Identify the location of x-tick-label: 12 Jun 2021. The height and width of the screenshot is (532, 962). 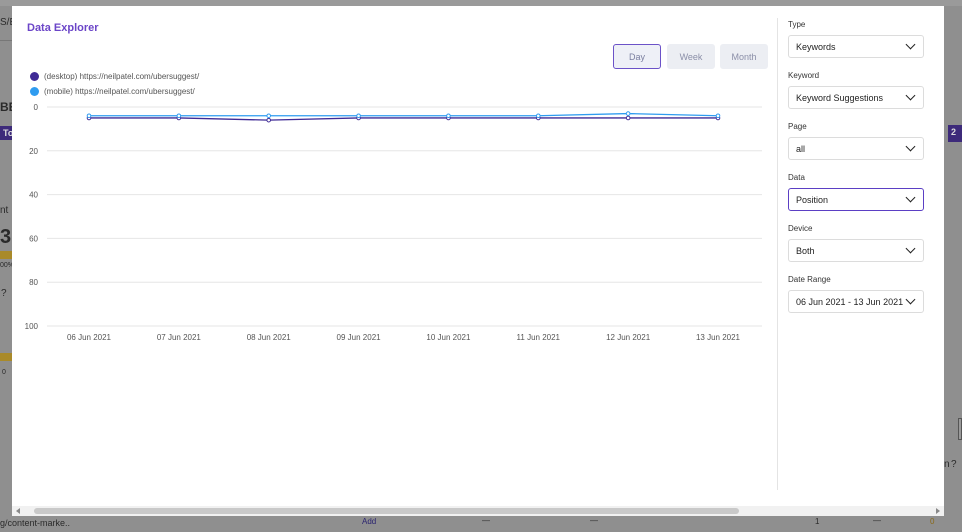
(628, 337).